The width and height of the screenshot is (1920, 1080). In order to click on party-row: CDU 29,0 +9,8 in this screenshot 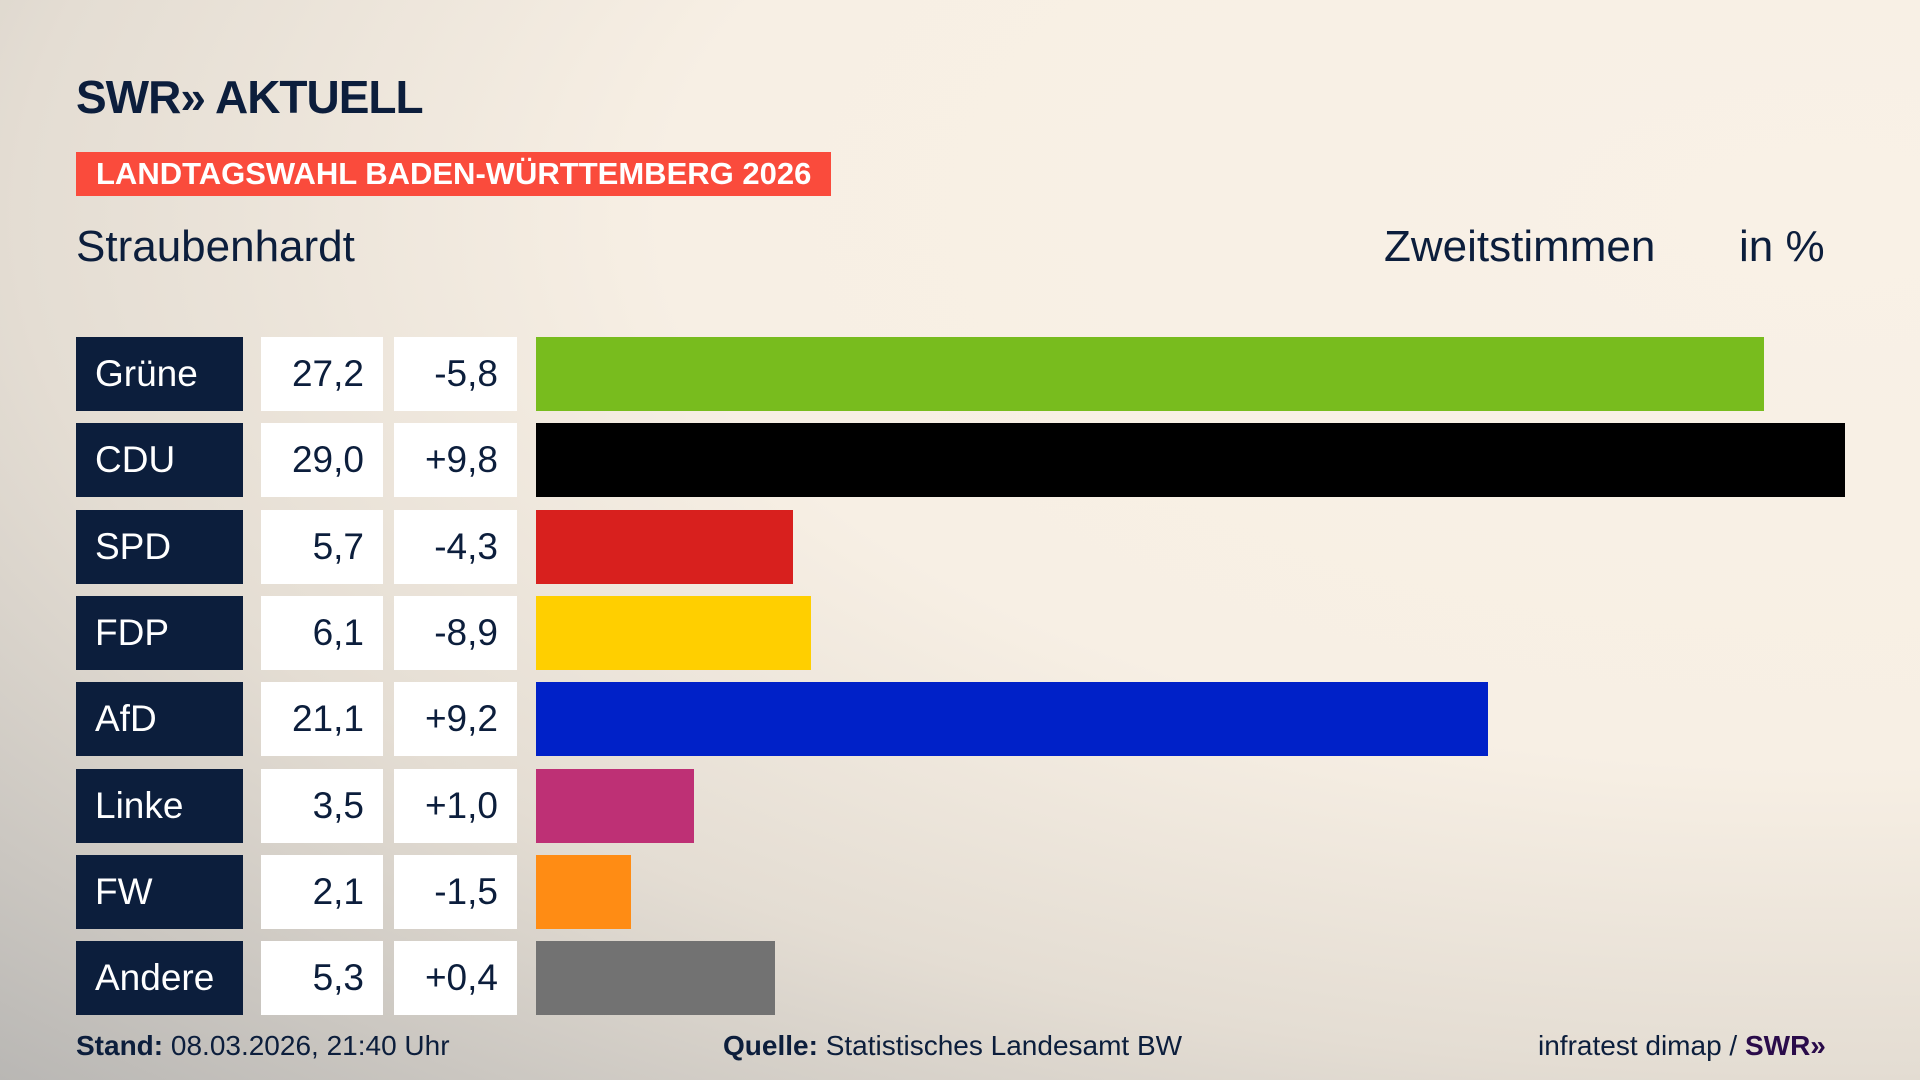, I will do `click(976, 460)`.